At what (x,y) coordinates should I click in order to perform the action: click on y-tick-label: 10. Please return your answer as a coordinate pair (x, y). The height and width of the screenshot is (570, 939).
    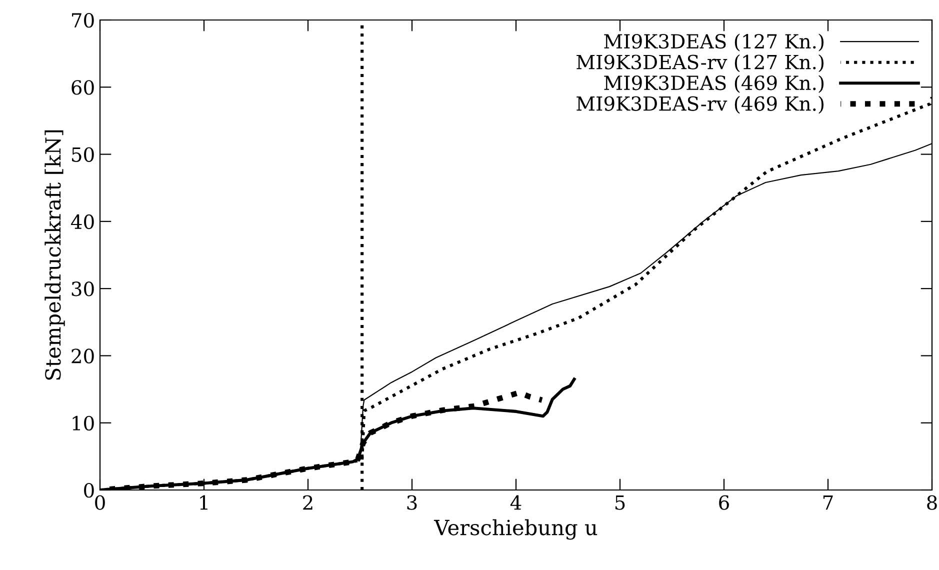
    Looking at the image, I should click on (83, 423).